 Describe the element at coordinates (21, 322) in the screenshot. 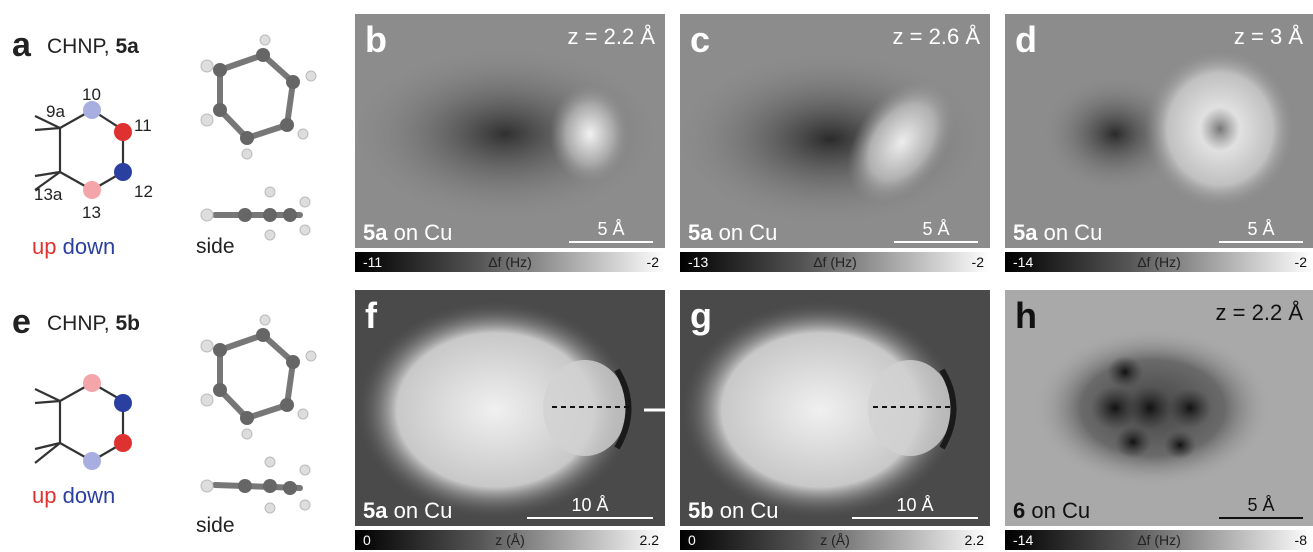

I see `panel-letter-e: e` at that location.